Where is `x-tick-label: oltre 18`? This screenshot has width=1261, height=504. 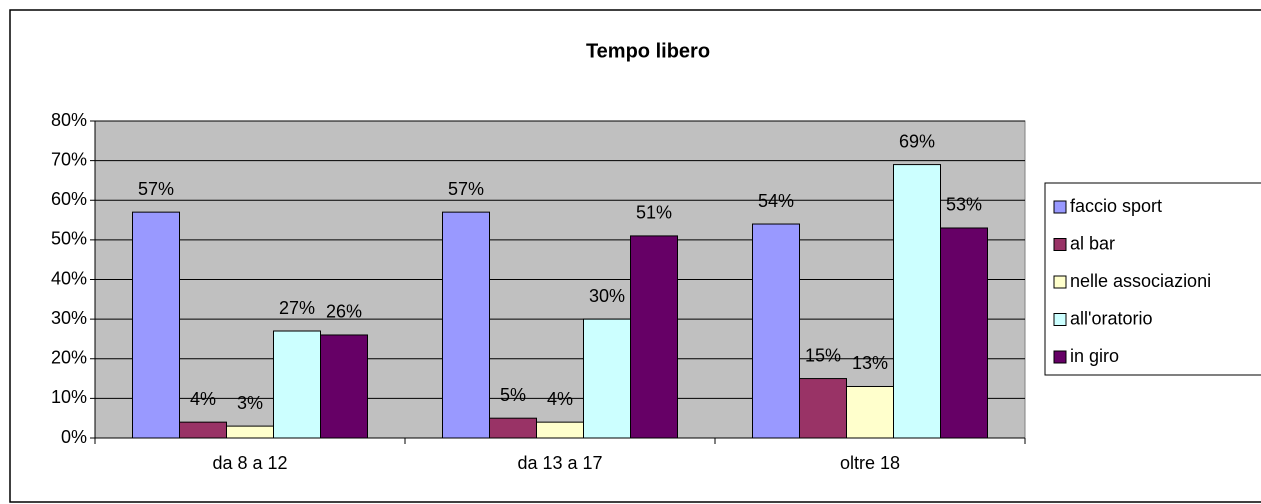
x-tick-label: oltre 18 is located at coordinates (870, 463).